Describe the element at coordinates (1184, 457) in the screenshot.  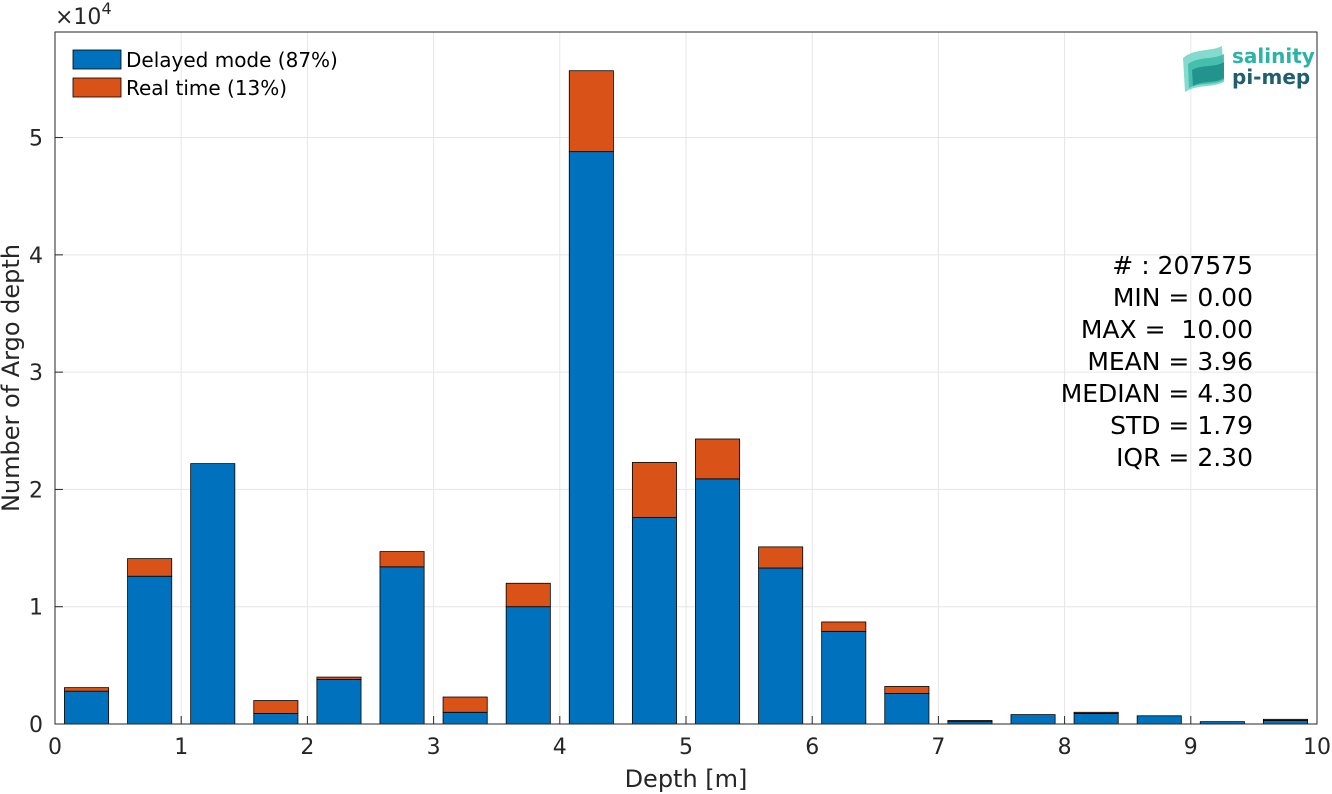
I see `stat-iqr: IQR = 2.30` at that location.